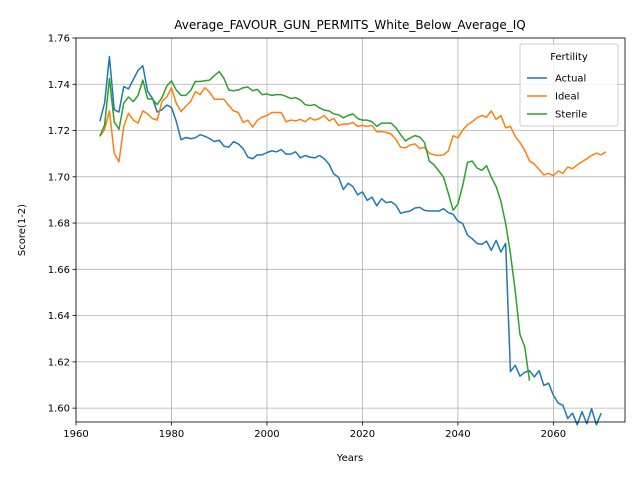 This screenshot has width=640, height=480. Describe the element at coordinates (59, 39) in the screenshot. I see `y-tick-label: 1.76` at that location.